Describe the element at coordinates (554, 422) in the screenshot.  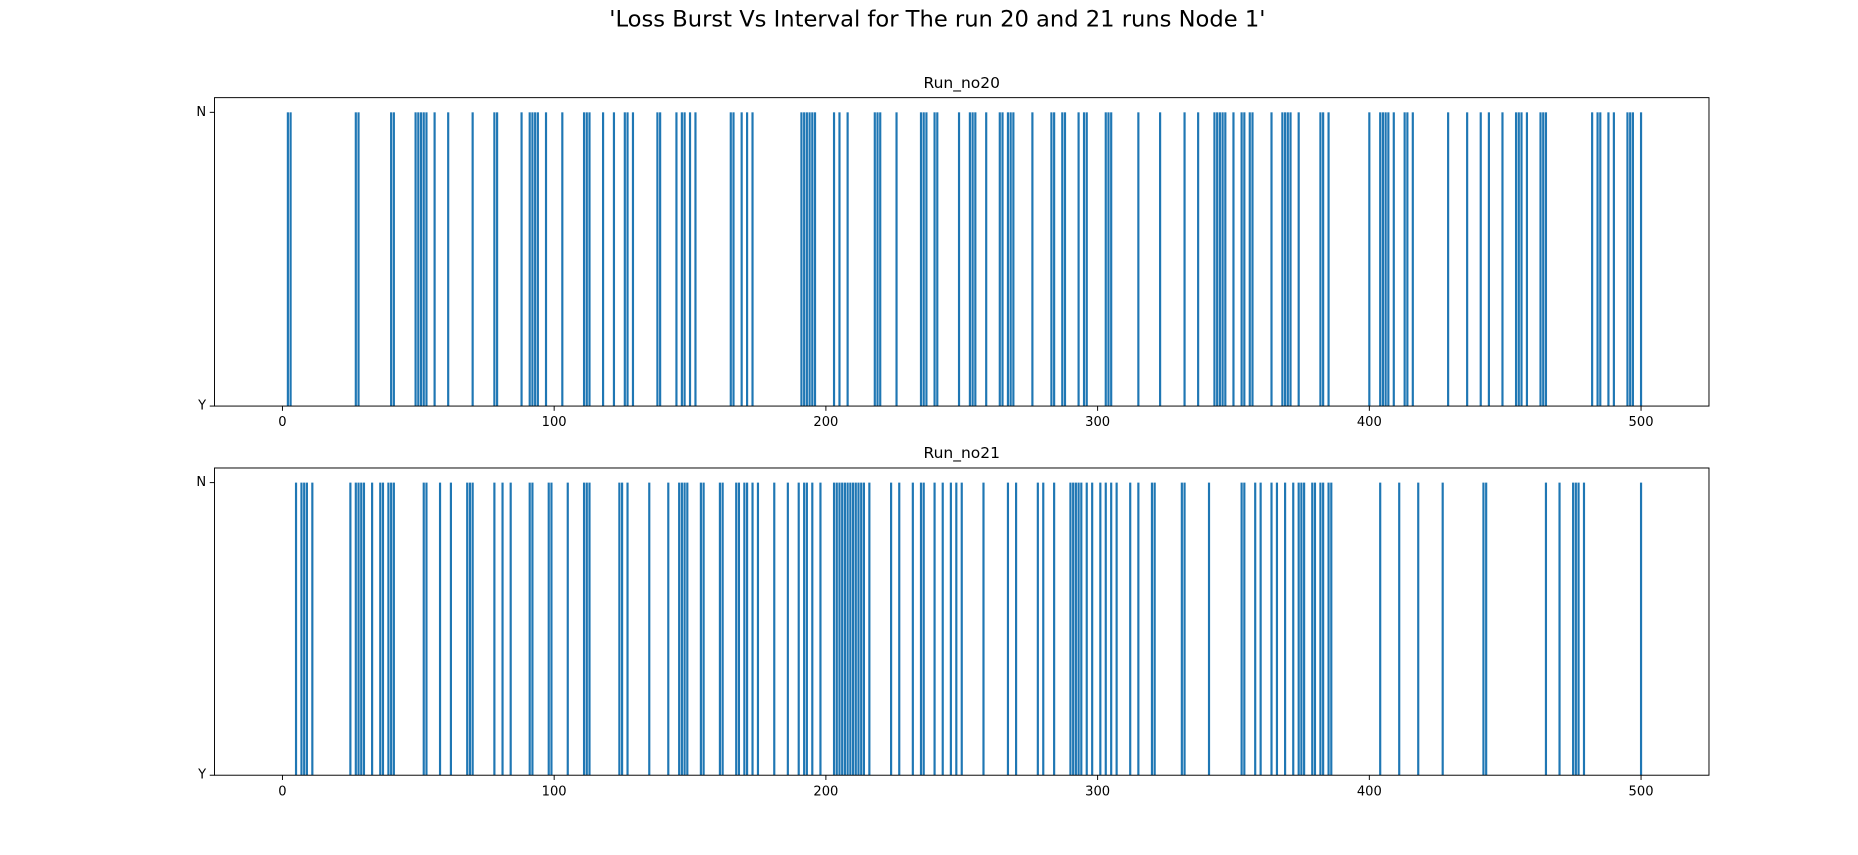
I see `x-tick-label: 100` at that location.